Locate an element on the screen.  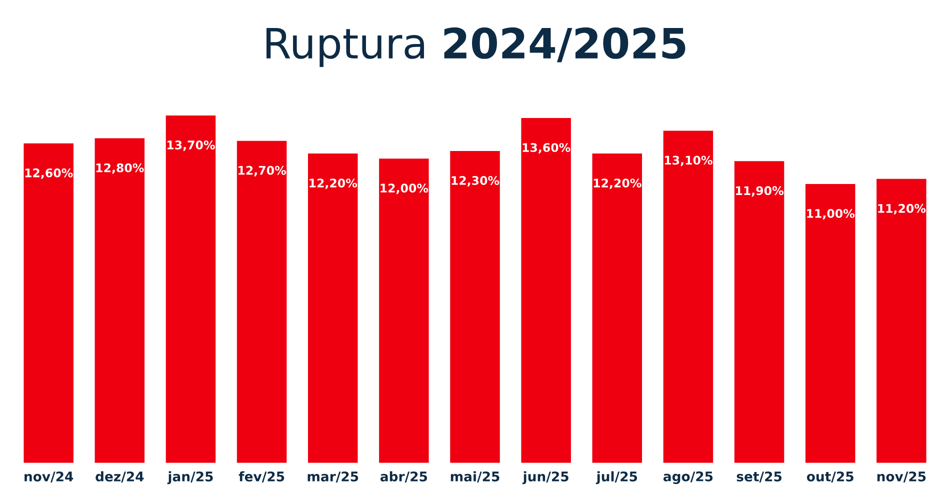
x-tick-label: fev/25 is located at coordinates (261, 477).